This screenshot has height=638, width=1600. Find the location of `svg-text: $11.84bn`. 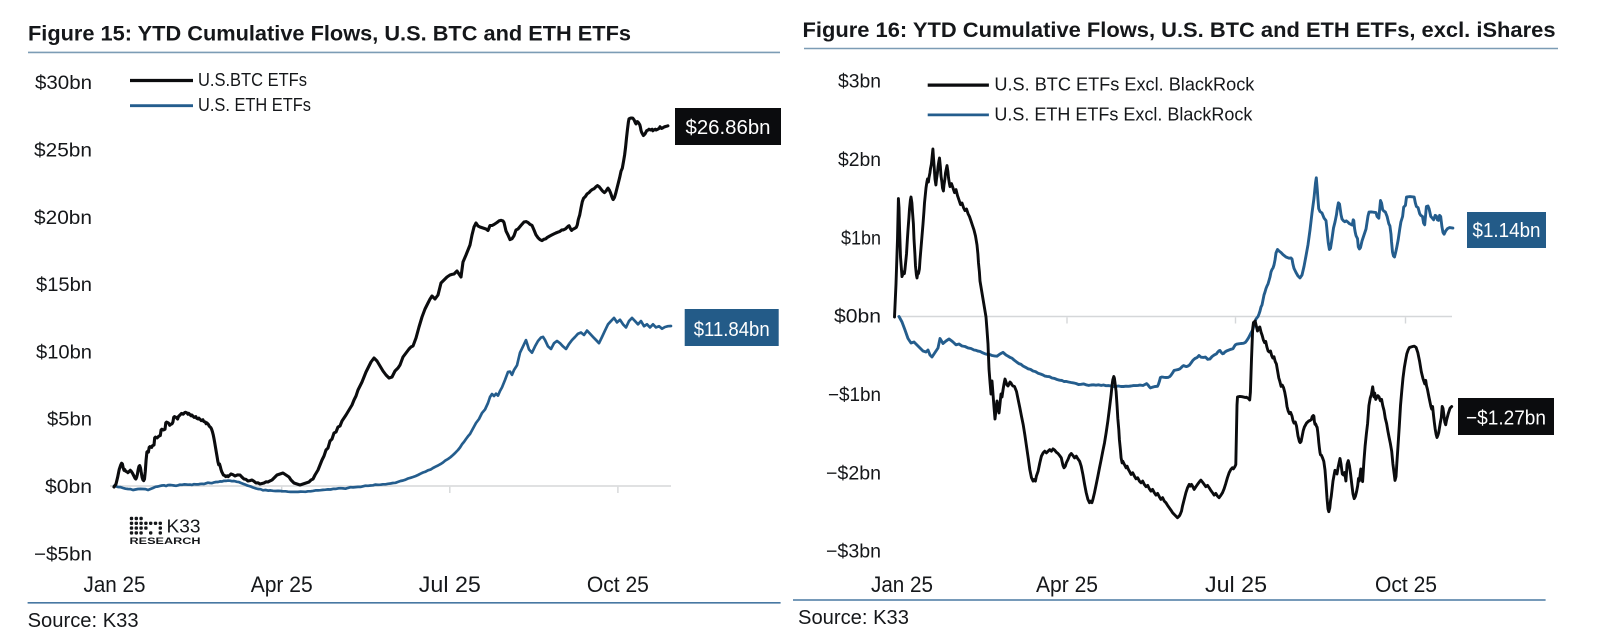

svg-text: $11.84bn is located at coordinates (732, 329).